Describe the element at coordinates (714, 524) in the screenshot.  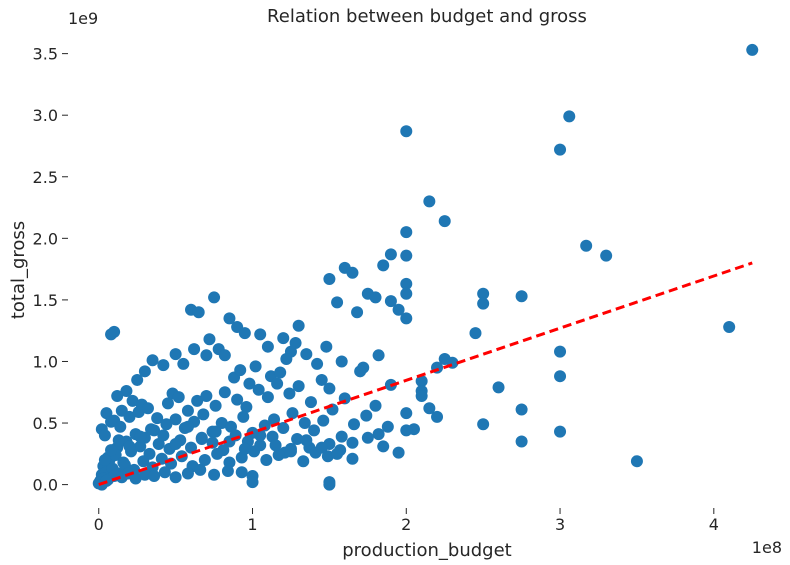
I see `x-tick-label: 4` at that location.